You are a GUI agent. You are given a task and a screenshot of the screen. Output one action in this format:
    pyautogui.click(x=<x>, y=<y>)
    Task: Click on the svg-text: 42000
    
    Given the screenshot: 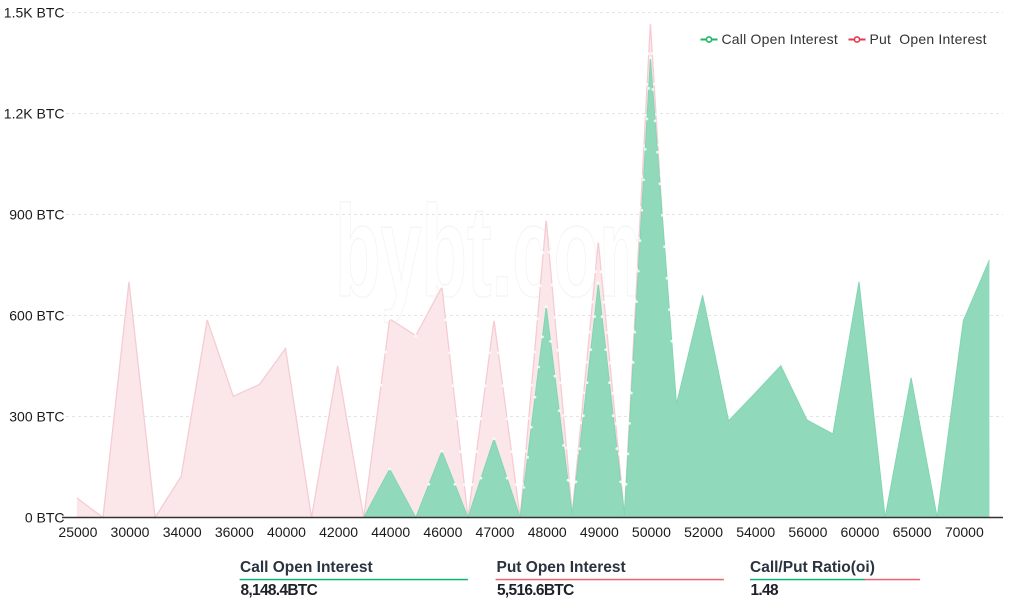 What is the action you would take?
    pyautogui.click(x=338, y=532)
    